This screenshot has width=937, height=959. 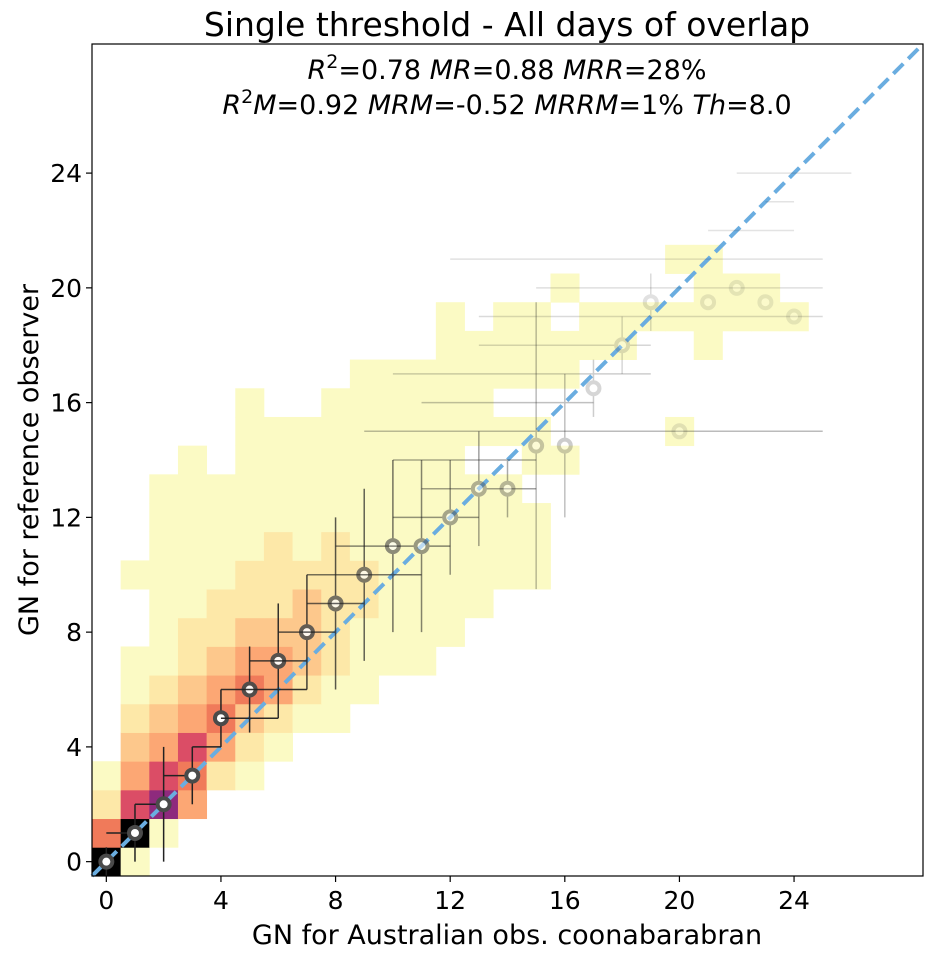 What do you see at coordinates (450, 900) in the screenshot?
I see `x-tick-label: 12` at bounding box center [450, 900].